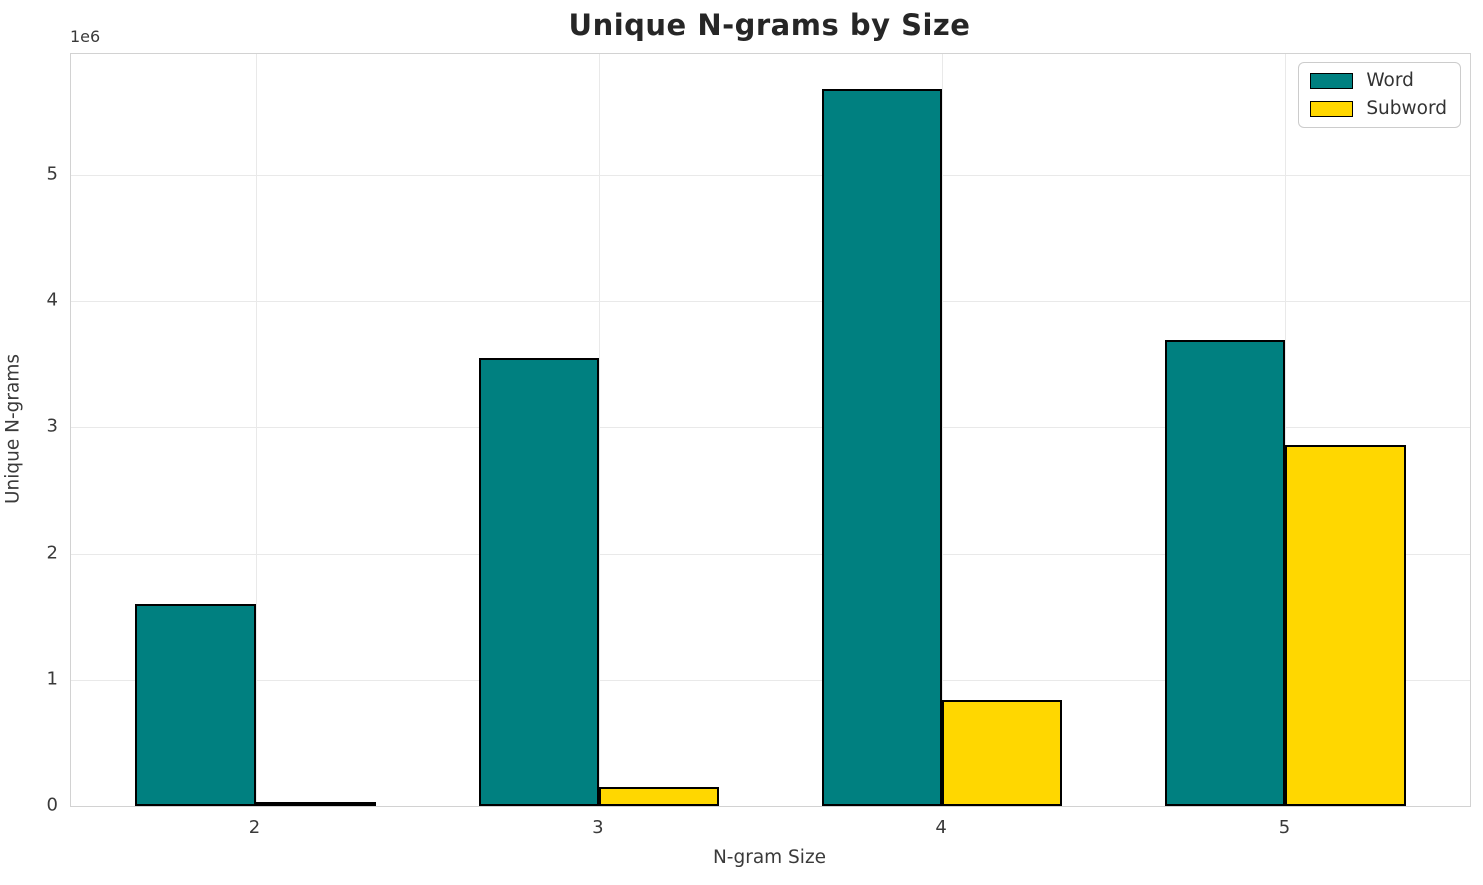 This screenshot has height=885, width=1483. What do you see at coordinates (769, 857) in the screenshot?
I see `x-axis-label: N-gram Size` at bounding box center [769, 857].